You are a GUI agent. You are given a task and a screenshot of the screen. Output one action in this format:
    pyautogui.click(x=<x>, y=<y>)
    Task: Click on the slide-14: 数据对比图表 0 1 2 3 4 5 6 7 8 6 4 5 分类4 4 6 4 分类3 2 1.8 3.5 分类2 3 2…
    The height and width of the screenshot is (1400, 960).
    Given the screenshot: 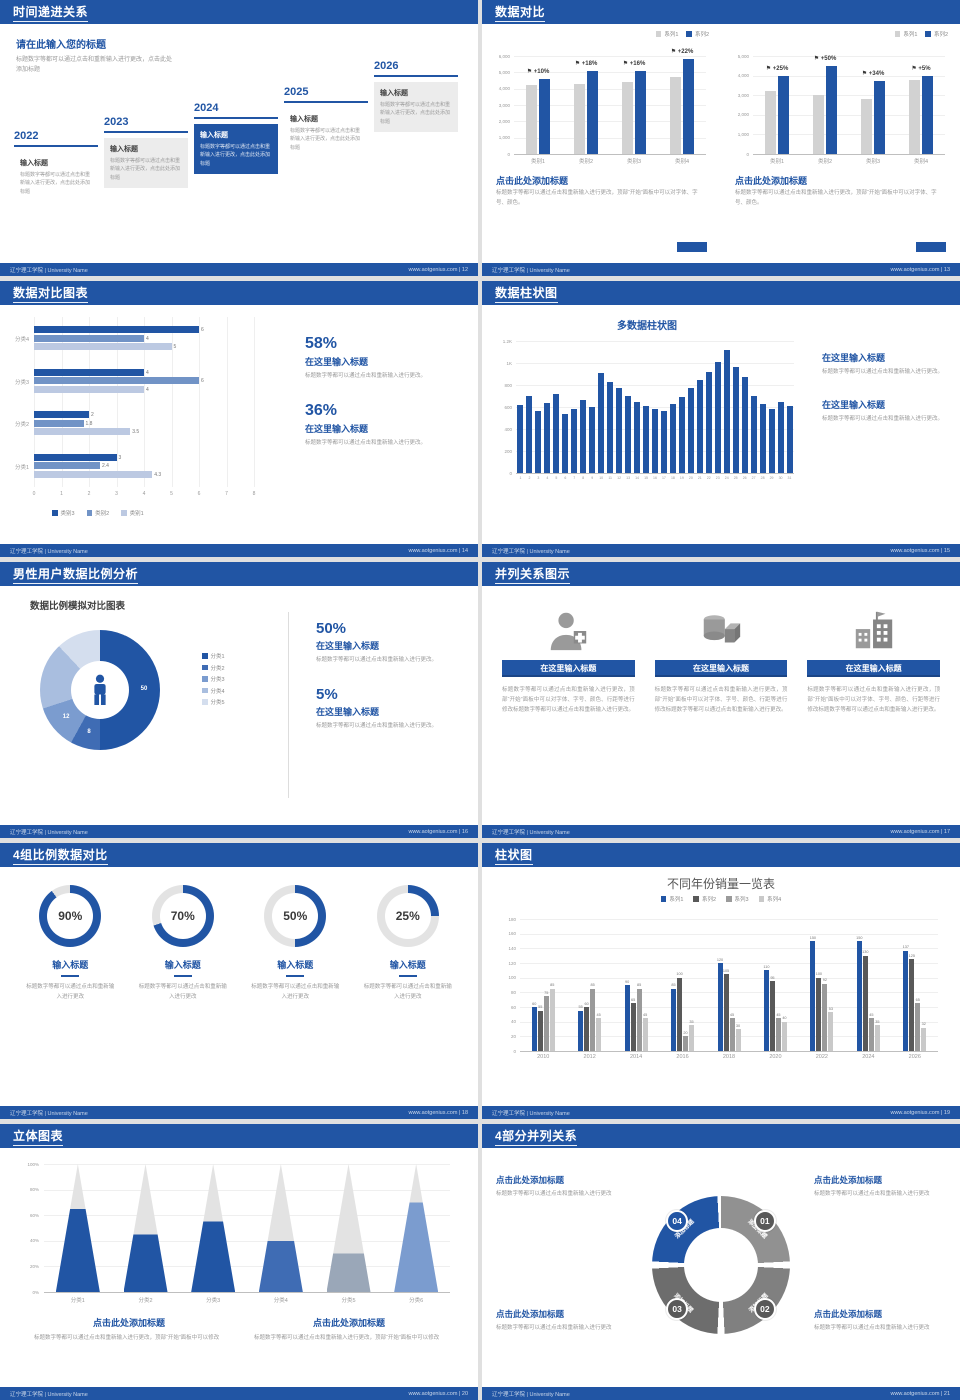 What is the action you would take?
    pyautogui.click(x=239, y=419)
    